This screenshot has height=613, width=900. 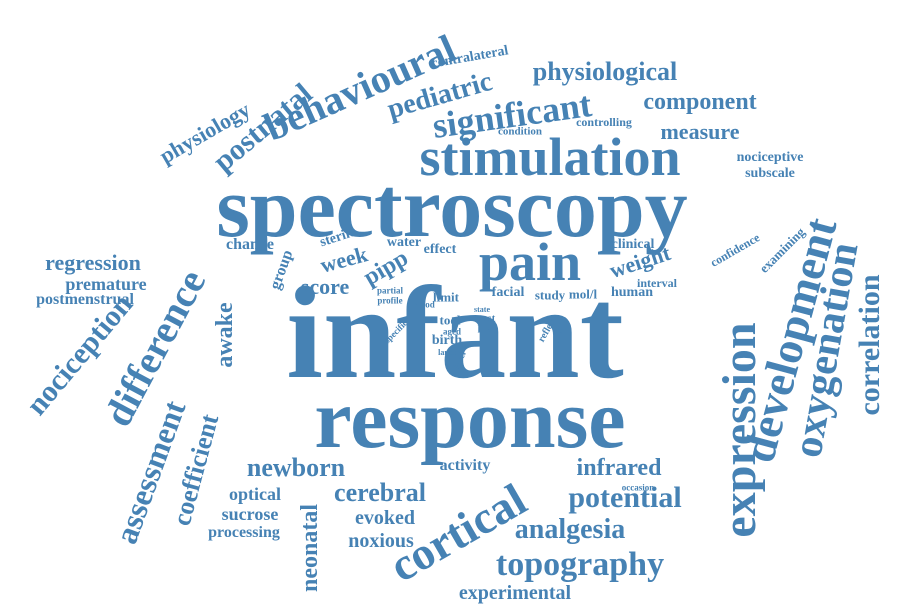 What do you see at coordinates (770, 157) in the screenshot?
I see `word-nociceptive: nociceptive` at bounding box center [770, 157].